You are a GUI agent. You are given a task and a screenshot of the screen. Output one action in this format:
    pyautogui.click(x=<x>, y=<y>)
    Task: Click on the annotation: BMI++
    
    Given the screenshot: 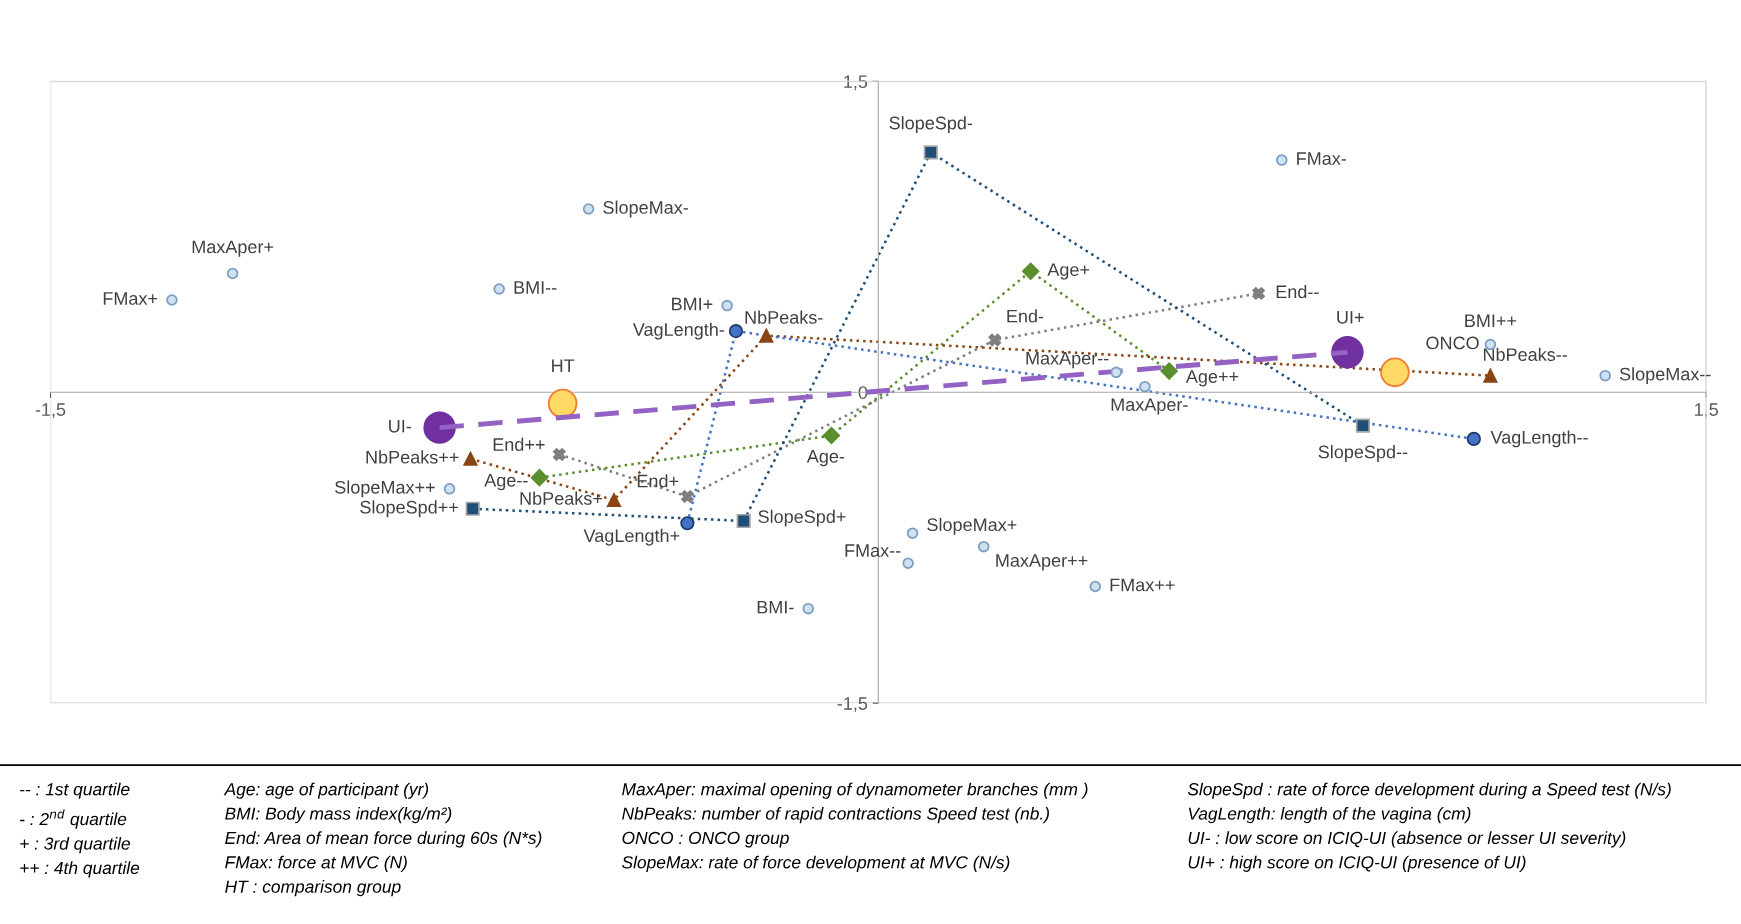 What is the action you would take?
    pyautogui.click(x=1491, y=320)
    